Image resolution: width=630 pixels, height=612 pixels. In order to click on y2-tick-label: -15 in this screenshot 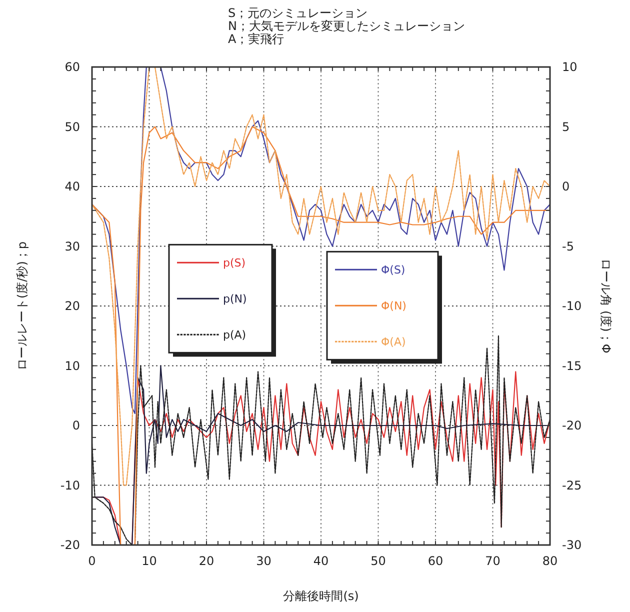, I will do `click(572, 365)`.